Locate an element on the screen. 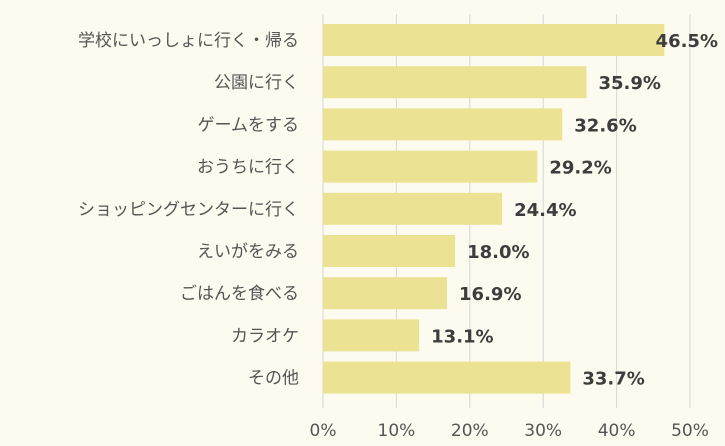 This screenshot has height=446, width=725. category-label: ごはんを食べる is located at coordinates (239, 294).